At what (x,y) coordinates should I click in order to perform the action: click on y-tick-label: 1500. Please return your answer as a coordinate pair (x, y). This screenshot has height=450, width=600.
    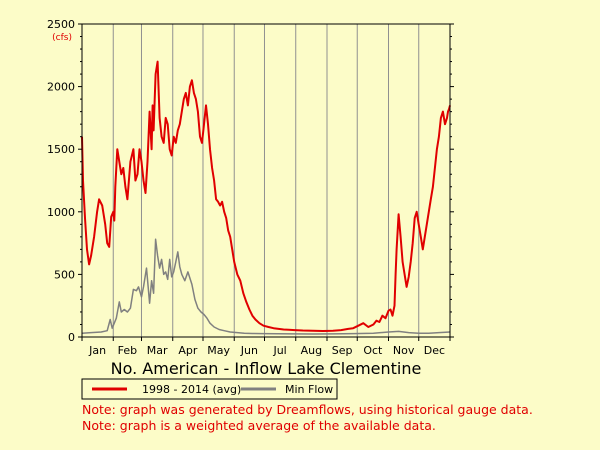
    Looking at the image, I should click on (61, 149).